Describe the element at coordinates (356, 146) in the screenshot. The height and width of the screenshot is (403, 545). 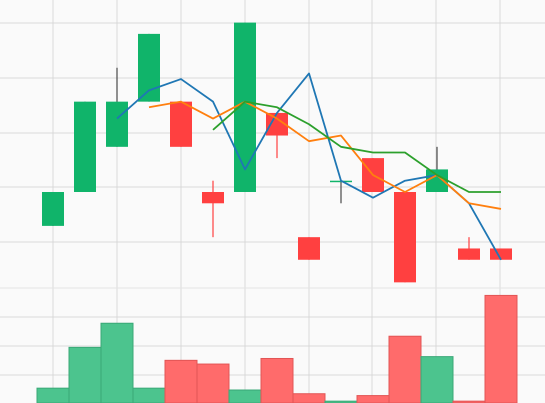
I see `moving-average-line` at that location.